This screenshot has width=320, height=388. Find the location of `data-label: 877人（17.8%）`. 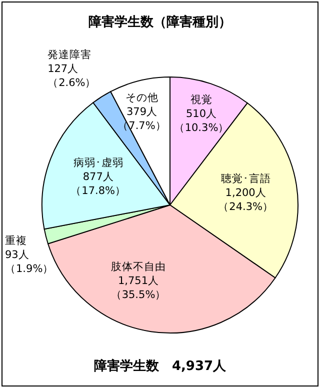

data-label: 877人（17.8%） is located at coordinates (98, 184).